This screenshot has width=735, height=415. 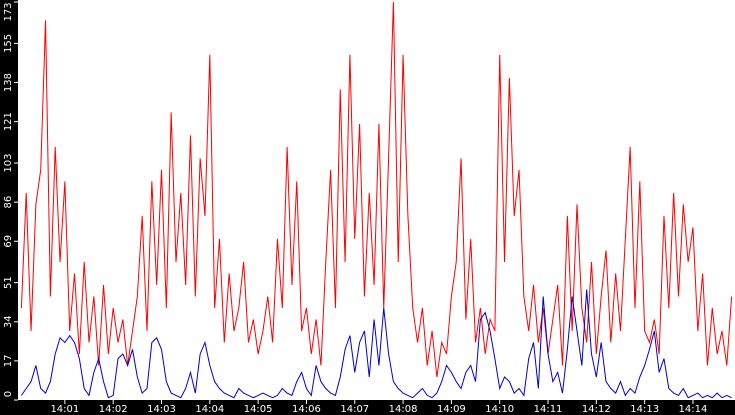 I want to click on x-tick-label: 14:11, so click(x=548, y=409).